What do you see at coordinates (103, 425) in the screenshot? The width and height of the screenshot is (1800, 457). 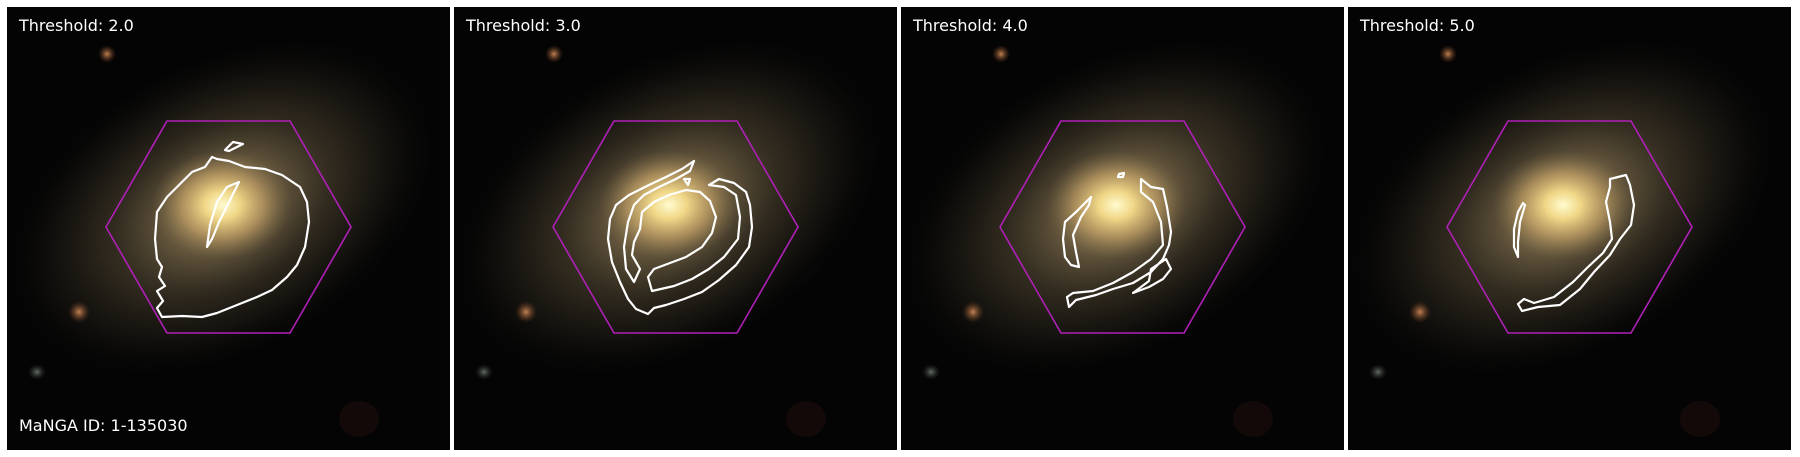 I see `manga-id-label: MaNGA ID: 1-135030` at bounding box center [103, 425].